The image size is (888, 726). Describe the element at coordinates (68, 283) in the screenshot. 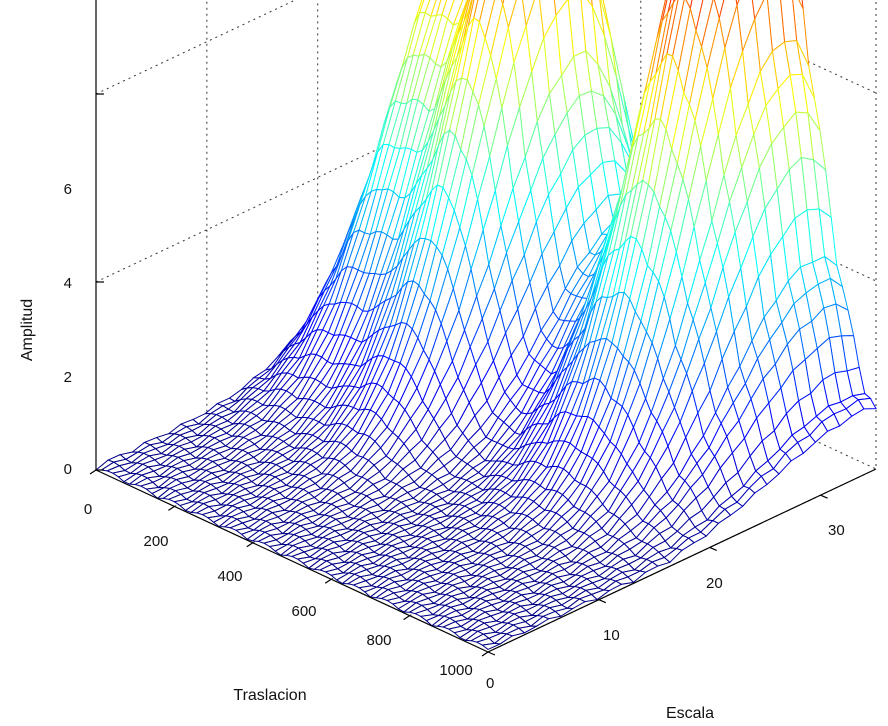

I see `z-tick-label: 4` at that location.